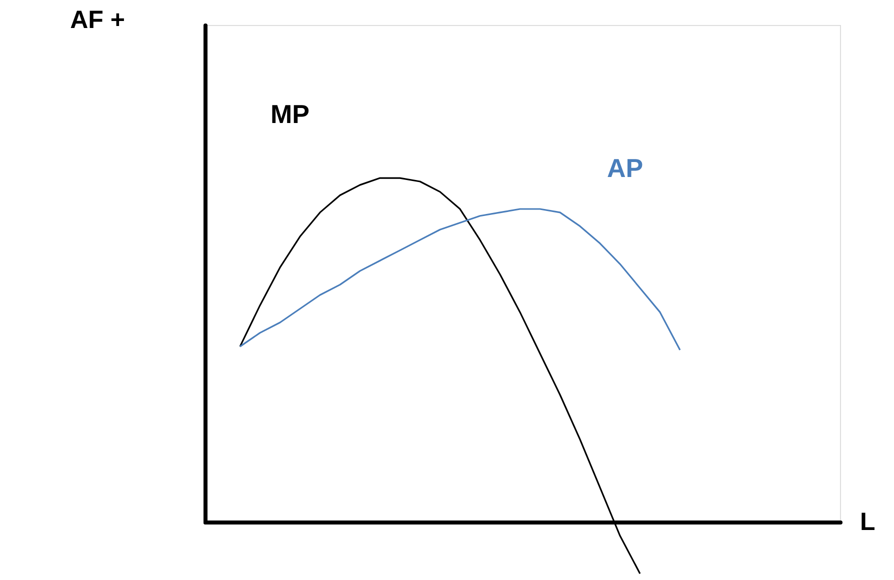 This screenshot has height=580, width=894. What do you see at coordinates (290, 114) in the screenshot?
I see `text: MP` at bounding box center [290, 114].